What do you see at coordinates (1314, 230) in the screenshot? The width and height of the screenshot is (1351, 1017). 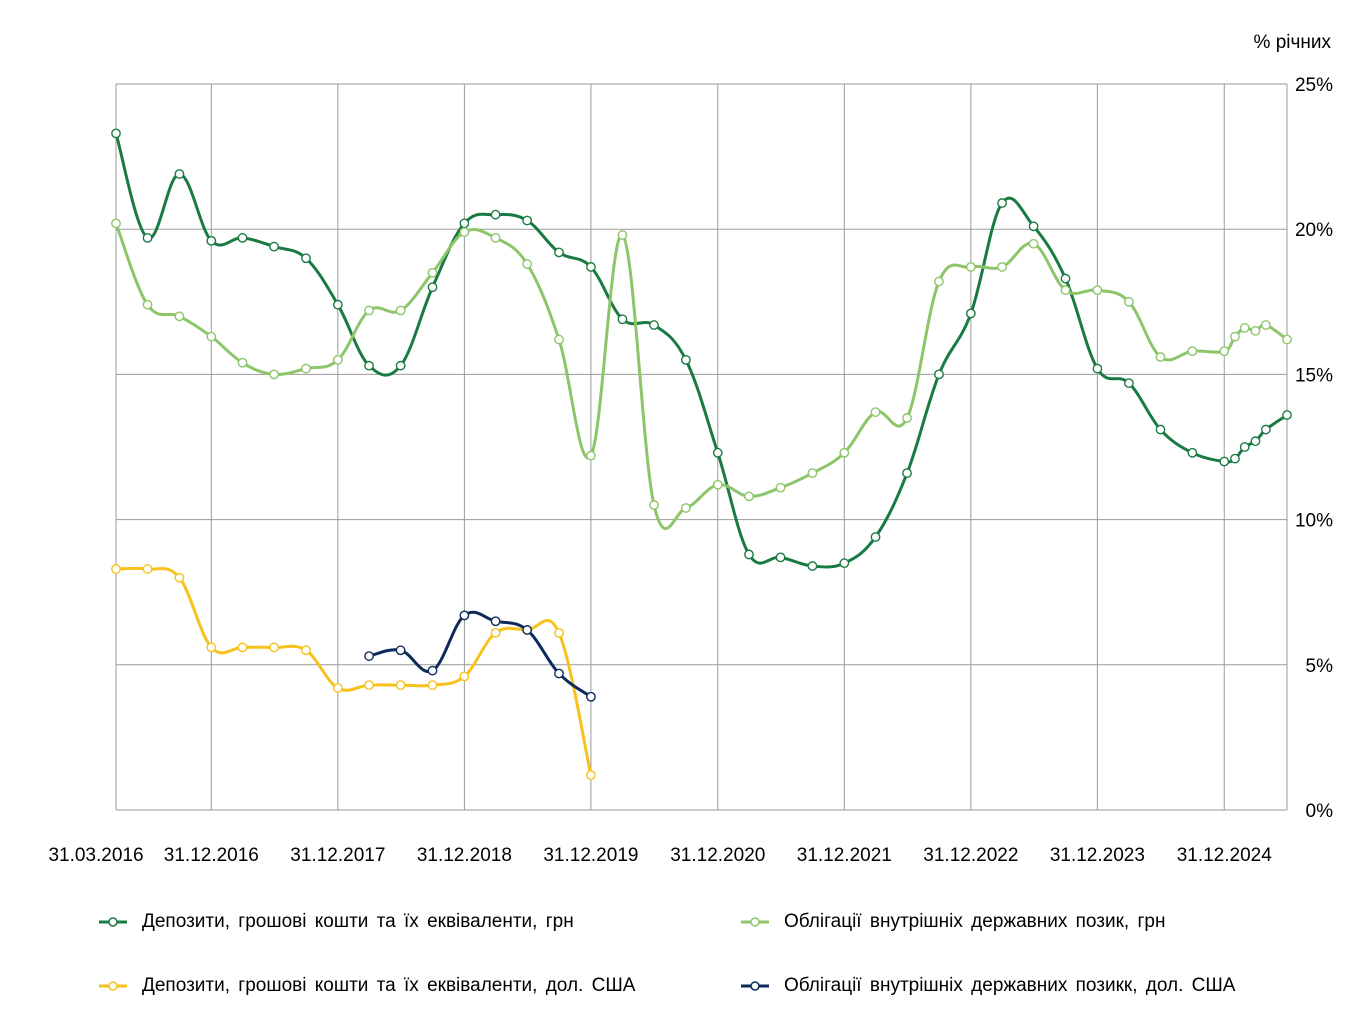 I see `y-tick-label: 20%` at bounding box center [1314, 230].